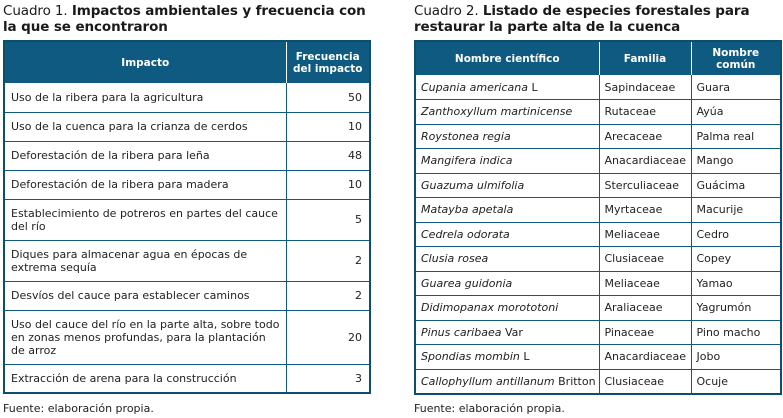  I want to click on scientific-name-cell: Clusia rosea, so click(507, 259).